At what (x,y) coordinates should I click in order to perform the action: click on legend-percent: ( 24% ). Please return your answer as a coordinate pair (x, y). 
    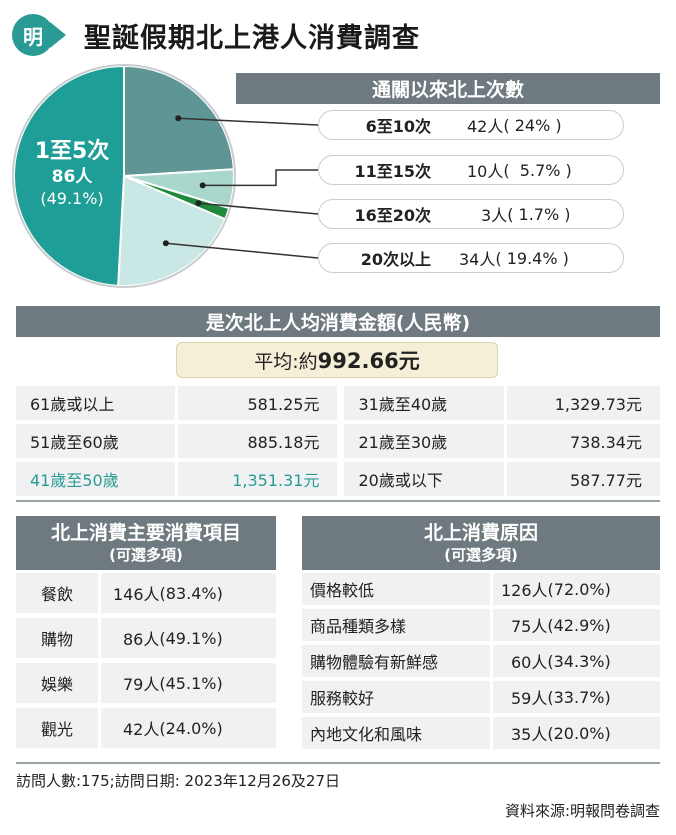
    Looking at the image, I should click on (532, 125).